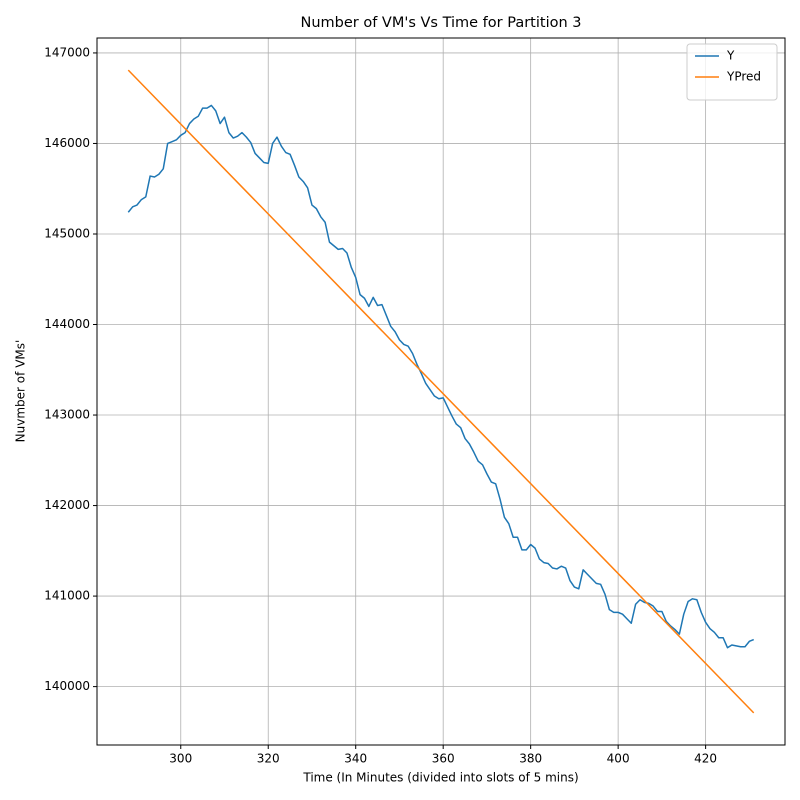 Image resolution: width=800 pixels, height=800 pixels. Describe the element at coordinates (180, 759) in the screenshot. I see `x-tick-label: 300` at that location.